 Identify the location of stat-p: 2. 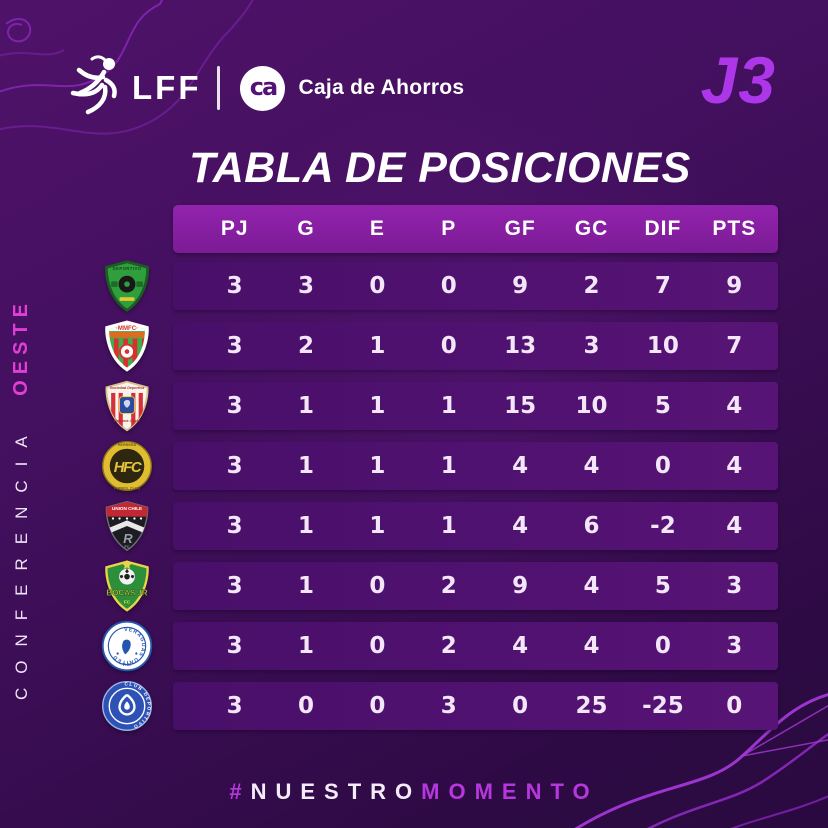
(448, 586).